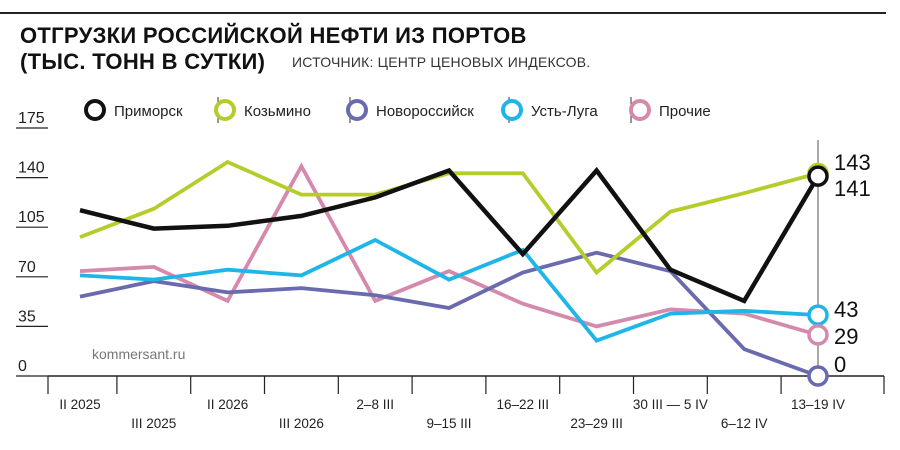  What do you see at coordinates (375, 404) in the screenshot?
I see `x-tick-label: 2–8 III` at bounding box center [375, 404].